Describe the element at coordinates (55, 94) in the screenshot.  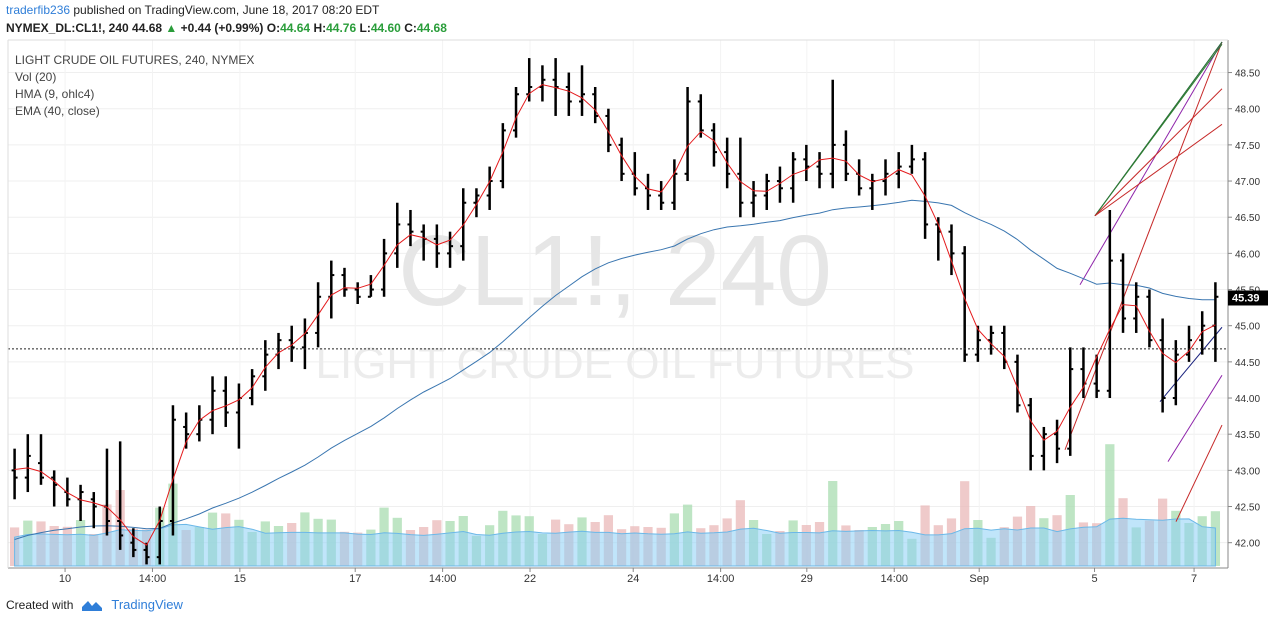
I see `legend-hma: HMA (9, ohlc4)` at that location.